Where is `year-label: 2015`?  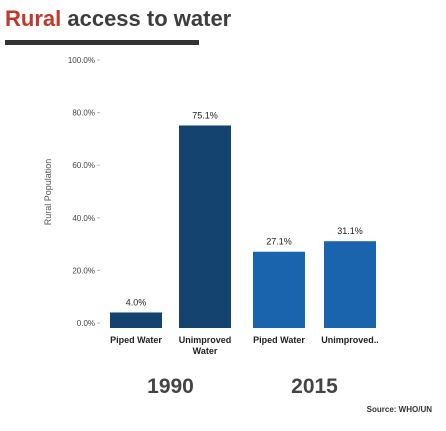
year-label: 2015 is located at coordinates (314, 386).